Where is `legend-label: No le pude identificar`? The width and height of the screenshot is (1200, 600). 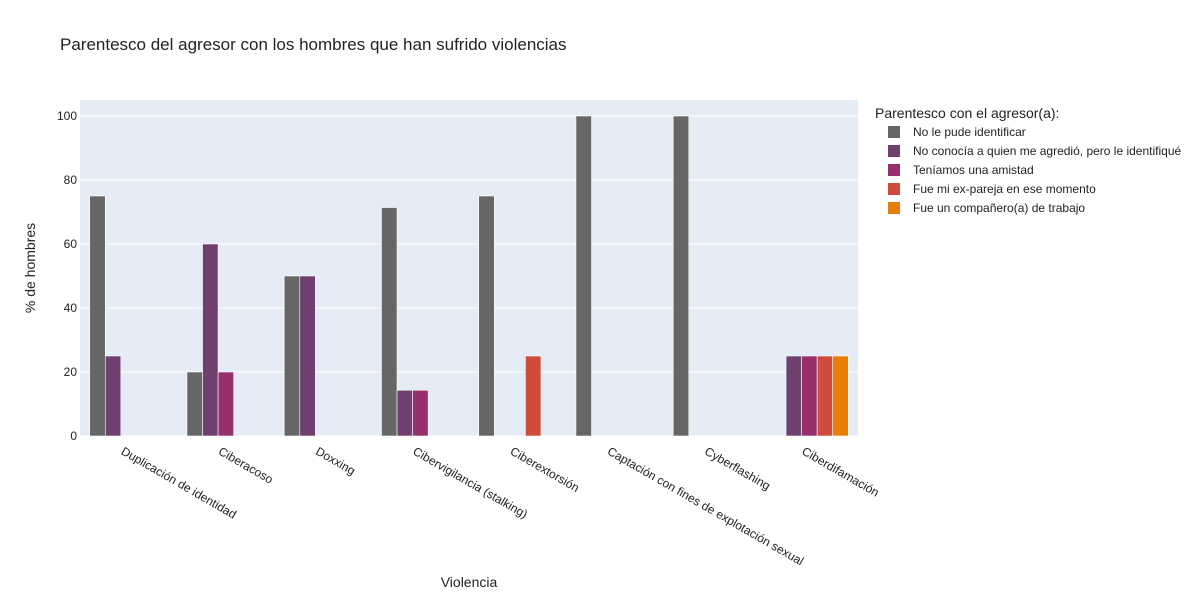
legend-label: No le pude identificar is located at coordinates (969, 132).